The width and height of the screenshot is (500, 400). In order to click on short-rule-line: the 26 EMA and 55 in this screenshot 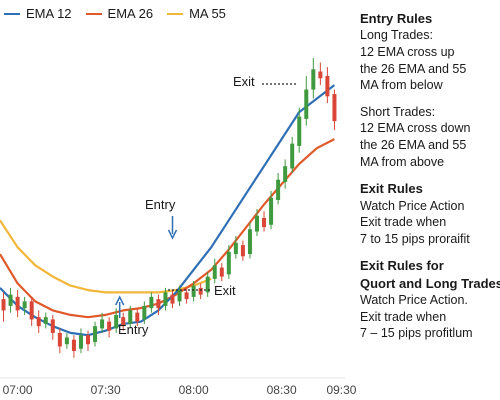, I will do `click(413, 145)`.